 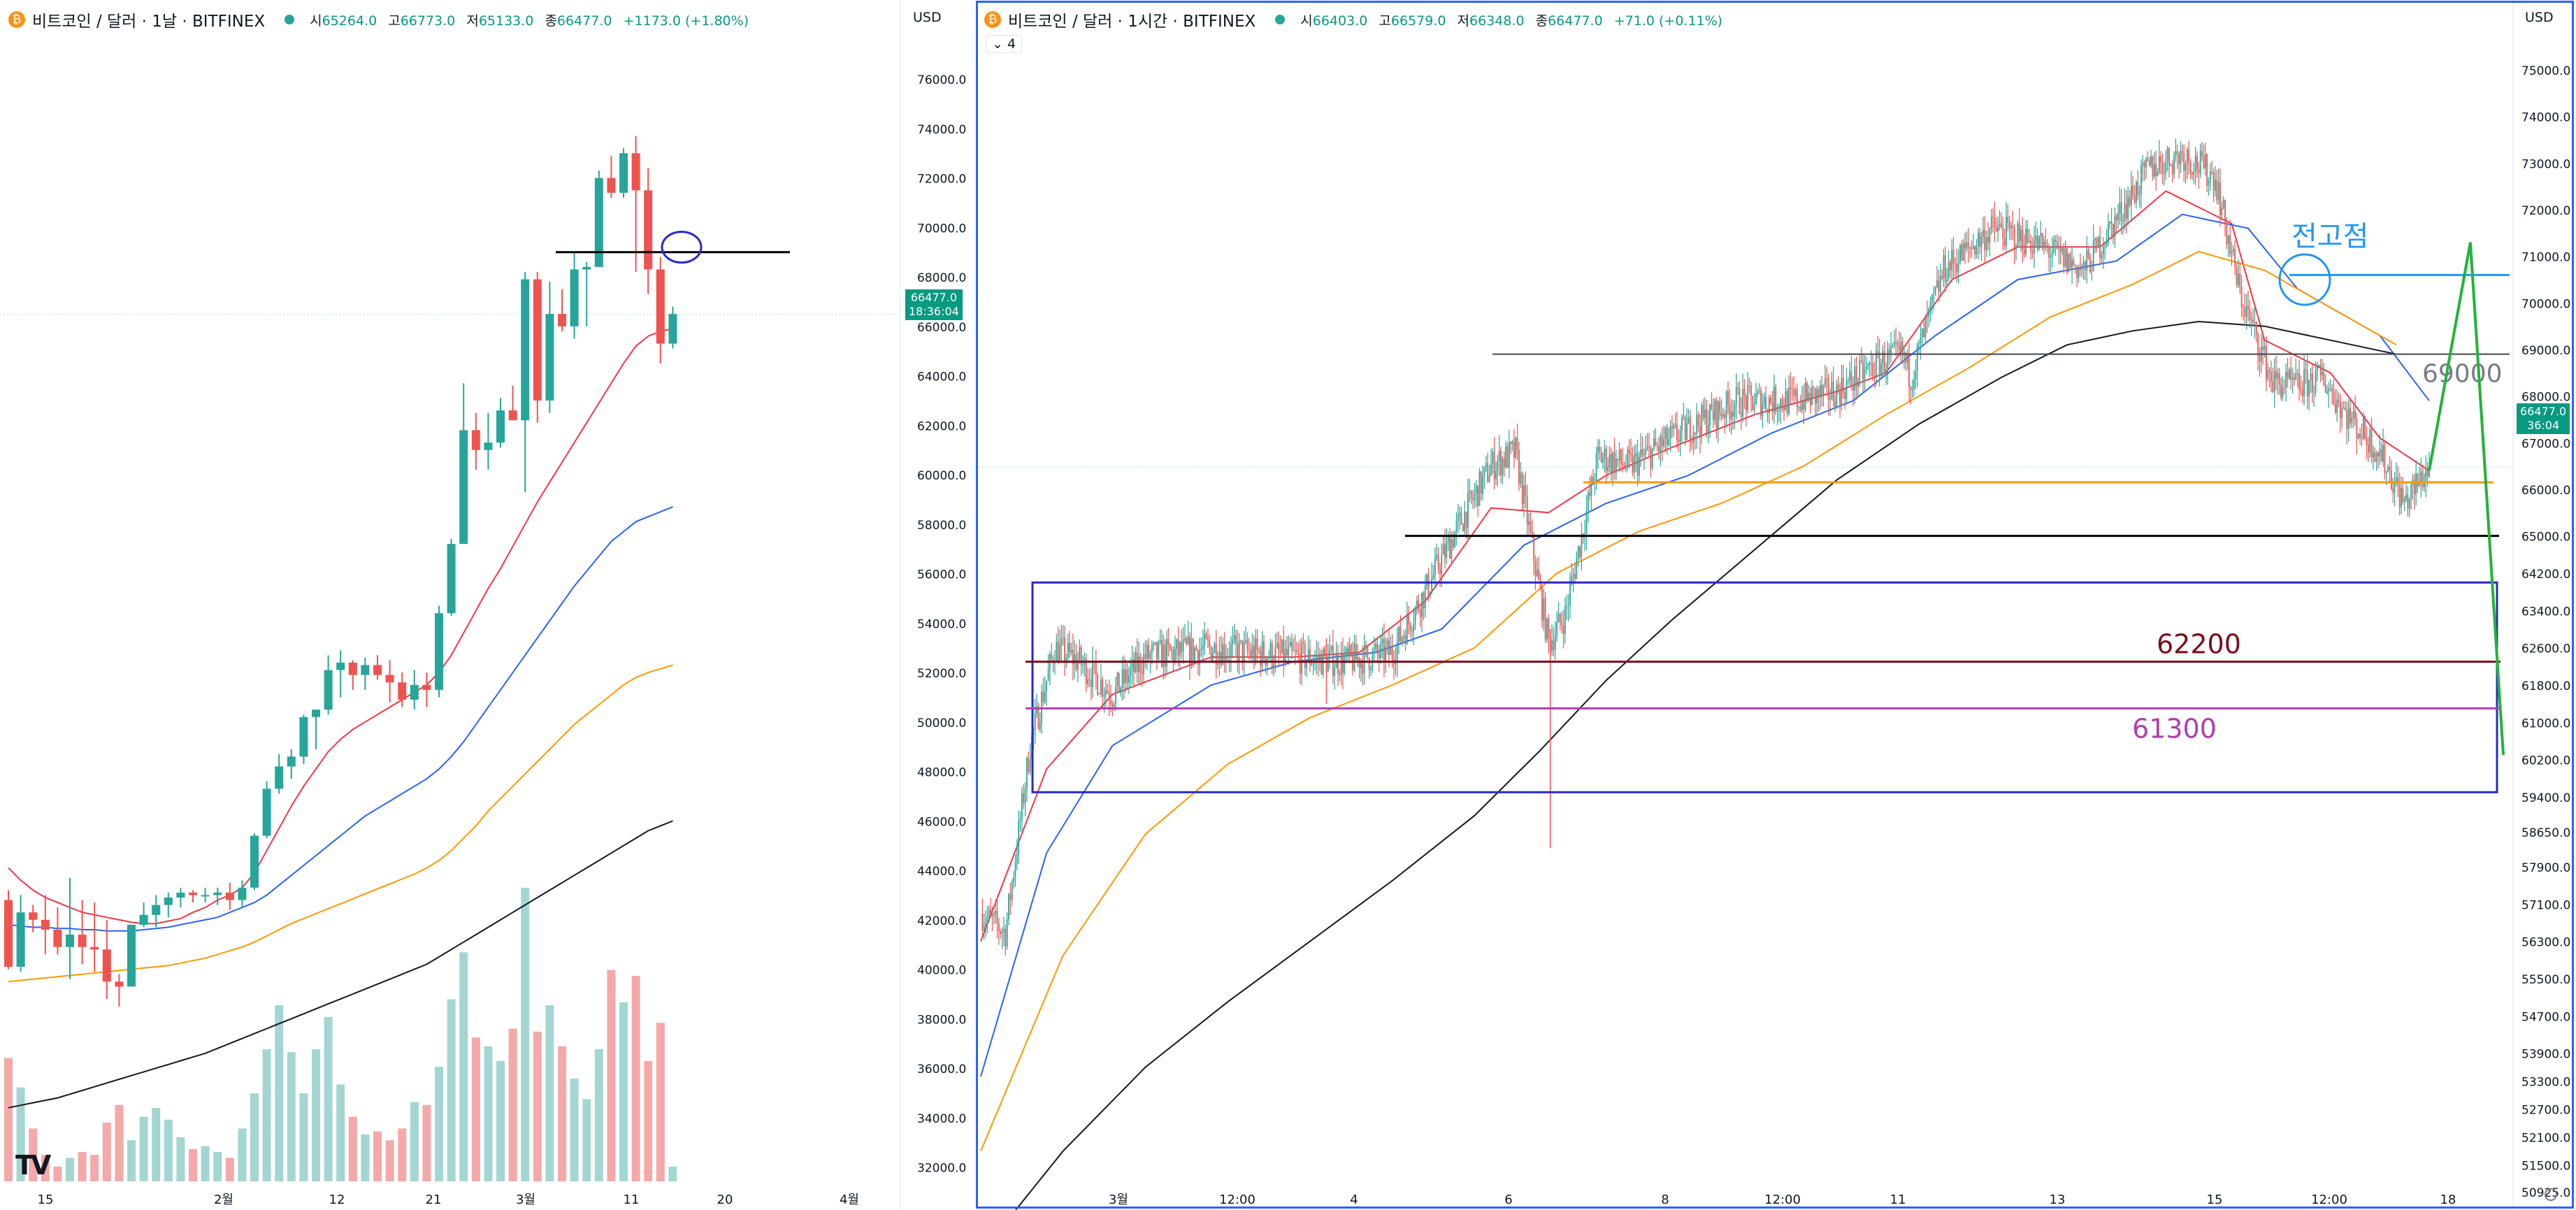 What do you see at coordinates (934, 304) in the screenshot?
I see `last-price-label: 66477.0 18:36:04` at bounding box center [934, 304].